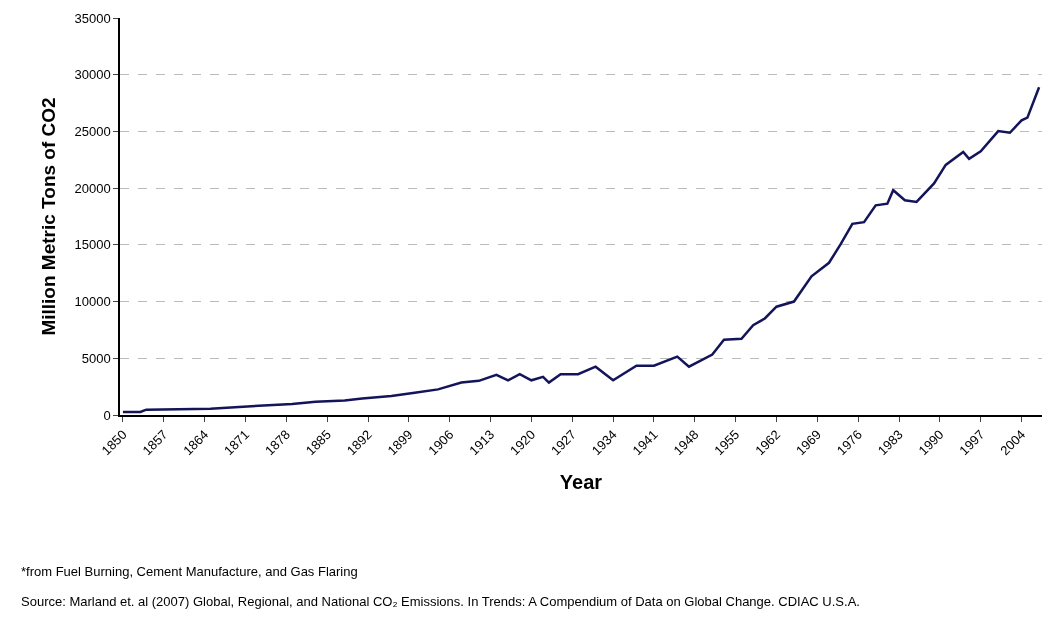 Image resolution: width=1050 pixels, height=620 pixels. Describe the element at coordinates (107, 415) in the screenshot. I see `y-tick-label: 0` at that location.